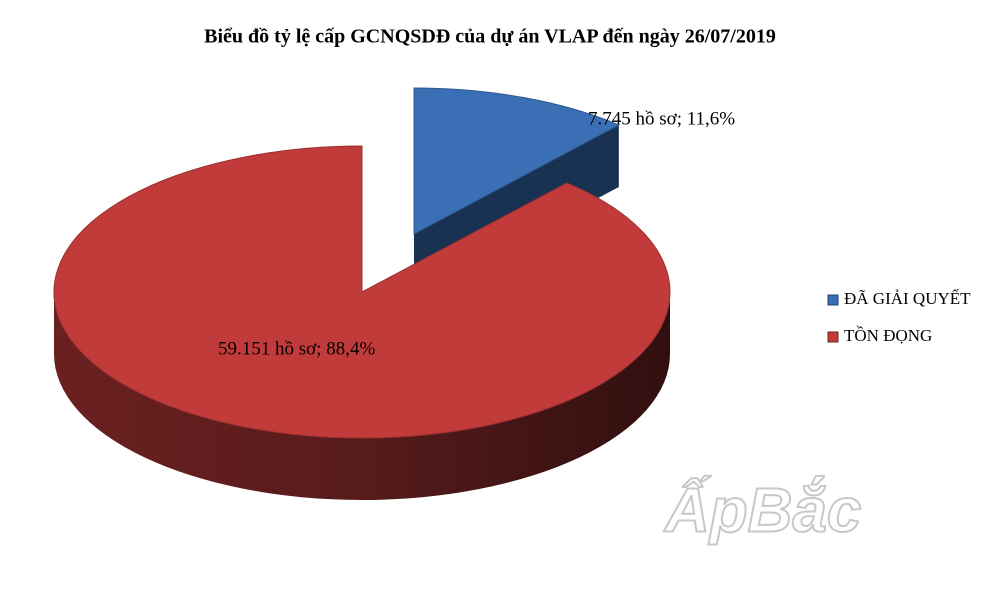 Image resolution: width=987 pixels, height=592 pixels. Describe the element at coordinates (661, 118) in the screenshot. I see `data-label: 7.745 hồ sơ; 11,6%` at that location.